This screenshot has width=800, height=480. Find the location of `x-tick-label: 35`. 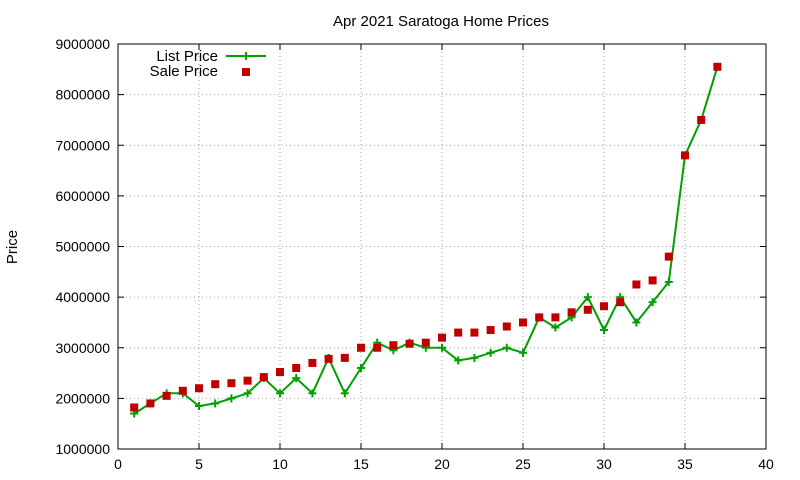

x-tick-label: 35 is located at coordinates (685, 464).